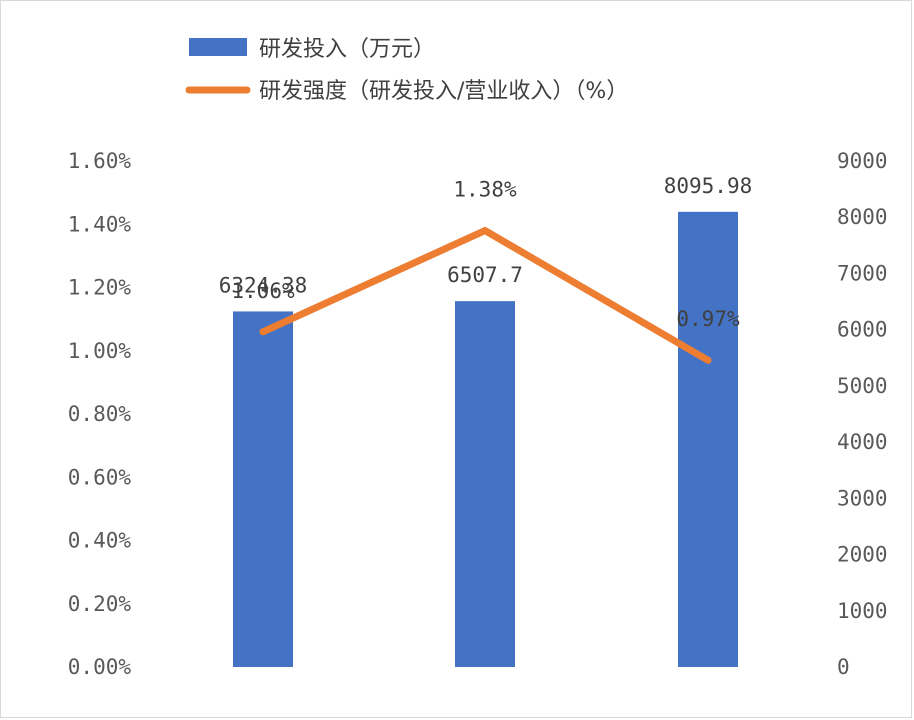  Describe the element at coordinates (218, 47) in the screenshot. I see `legend-bar-swatch` at that location.